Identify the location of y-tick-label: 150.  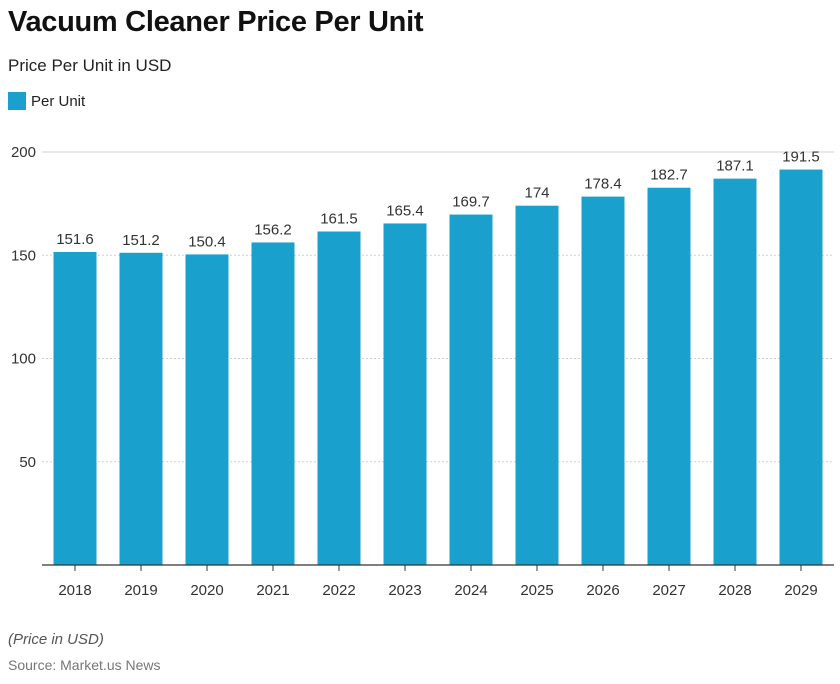
(23, 255).